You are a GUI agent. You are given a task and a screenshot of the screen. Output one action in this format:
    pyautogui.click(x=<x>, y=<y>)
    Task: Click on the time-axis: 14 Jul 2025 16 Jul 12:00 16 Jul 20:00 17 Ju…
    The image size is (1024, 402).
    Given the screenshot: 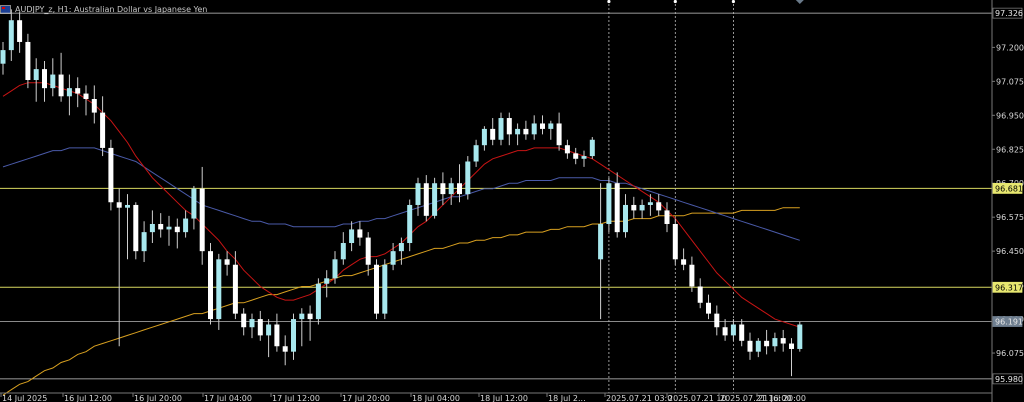 What is the action you would take?
    pyautogui.click(x=496, y=397)
    